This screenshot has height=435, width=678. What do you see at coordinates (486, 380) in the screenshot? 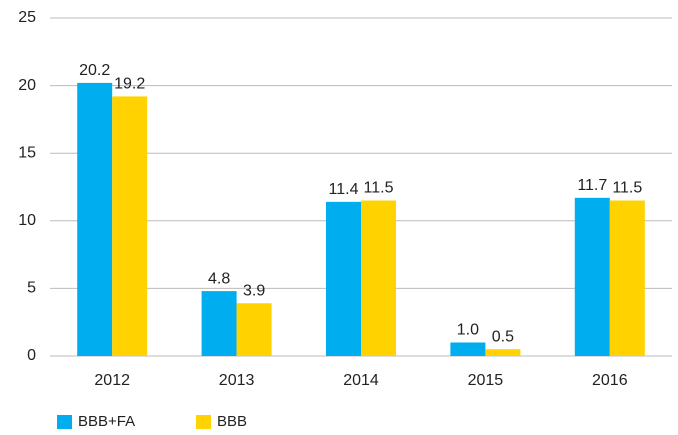
I see `x-tick-label: 2015` at bounding box center [486, 380].